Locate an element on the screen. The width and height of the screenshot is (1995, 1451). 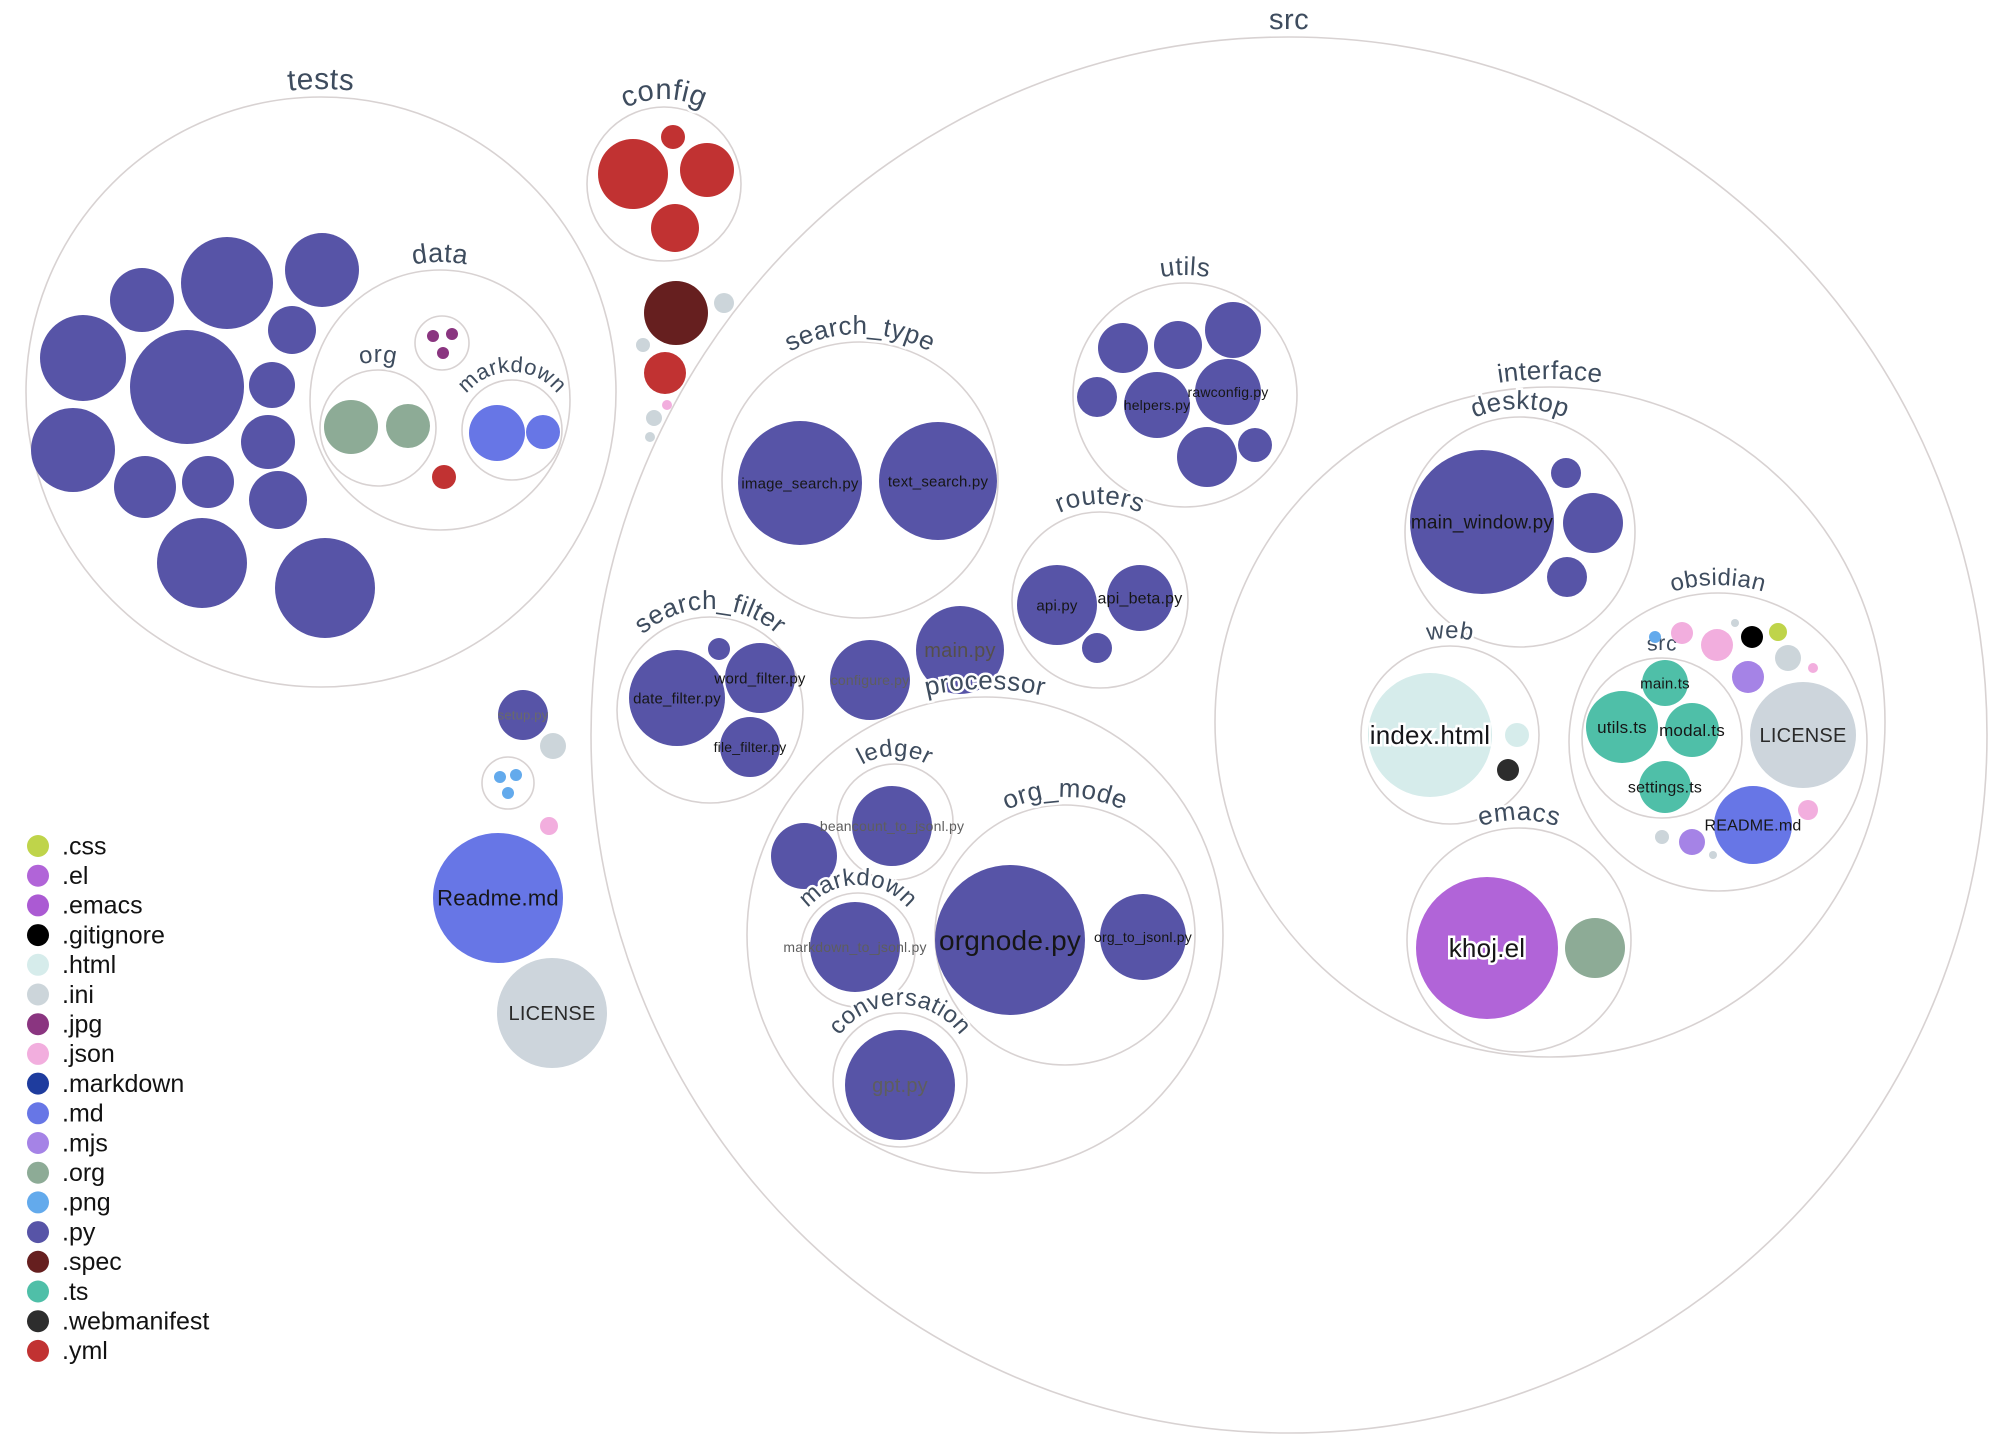
file-label-utils.ts: utils.ts is located at coordinates (1622, 727).